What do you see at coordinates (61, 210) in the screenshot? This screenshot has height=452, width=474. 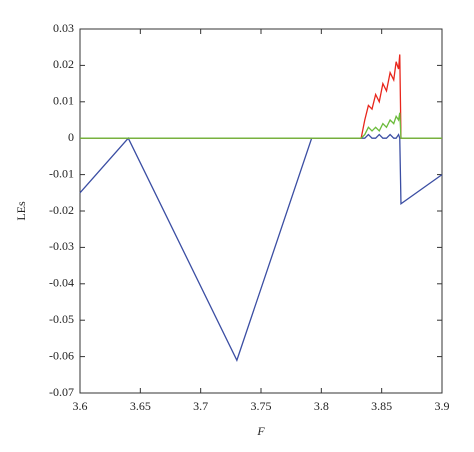 I see `y-tick-label: -0.02` at bounding box center [61, 210].